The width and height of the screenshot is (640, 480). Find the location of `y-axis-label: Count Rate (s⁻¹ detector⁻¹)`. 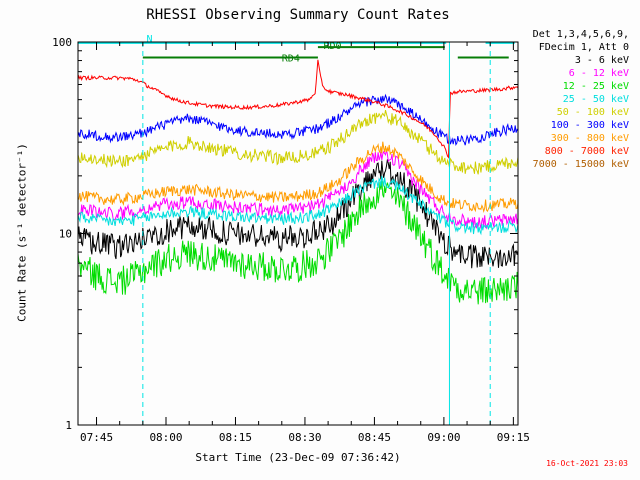

y-axis-label: Count Rate (s⁻¹ detector⁻¹) is located at coordinates (22, 232).